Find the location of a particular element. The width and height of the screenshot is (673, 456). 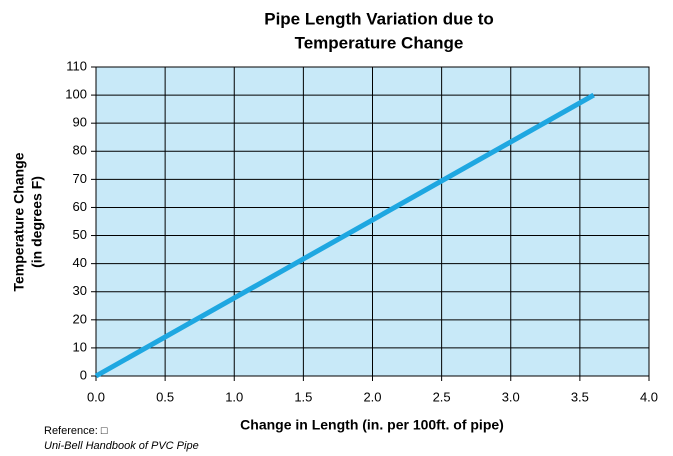

x-tick-label: 4.0 is located at coordinates (649, 396).